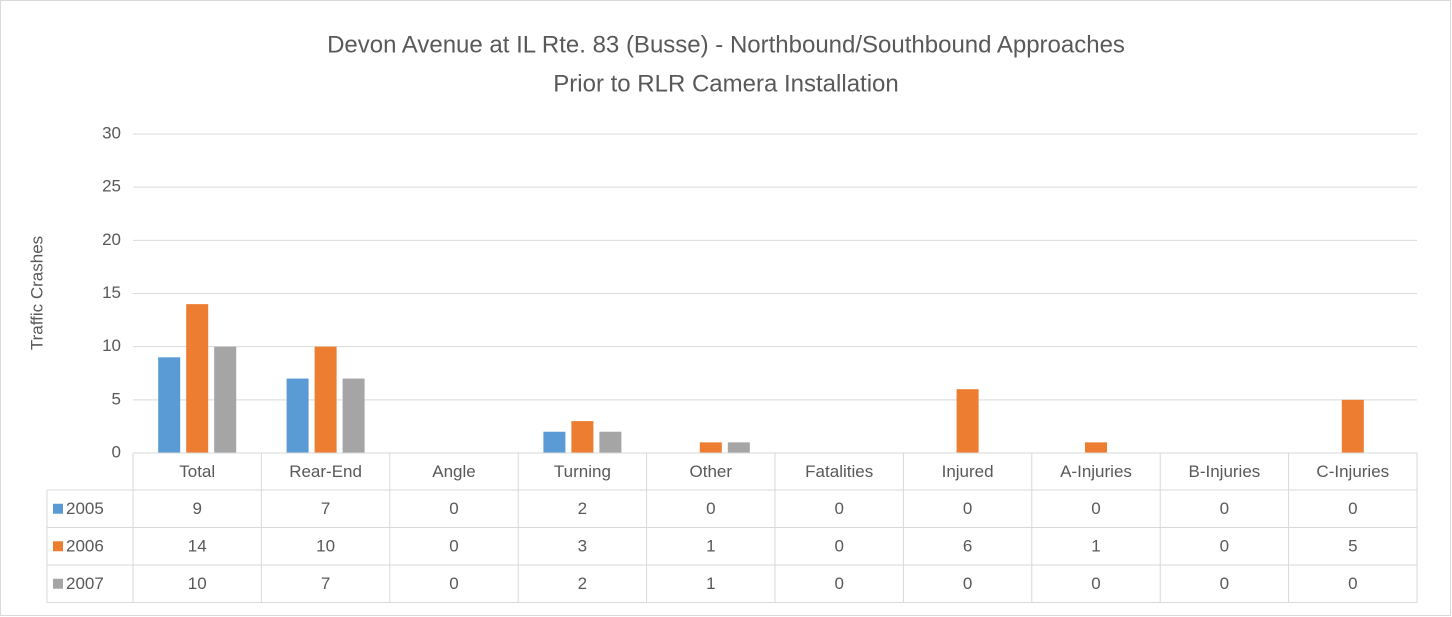 This screenshot has width=1452, height=617. What do you see at coordinates (85, 508) in the screenshot?
I see `legend-label: 2005` at bounding box center [85, 508].